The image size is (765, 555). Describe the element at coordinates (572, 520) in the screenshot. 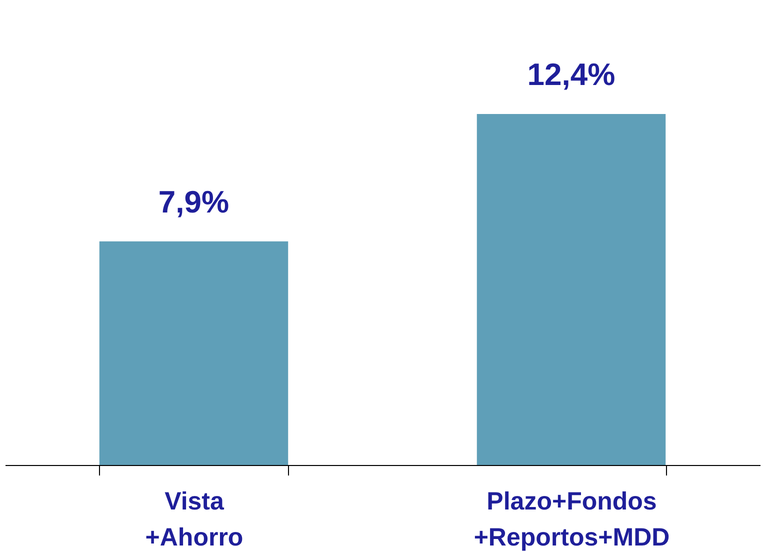

I see `x-tick-label: Plazo+Fondos +Reportos+MDD` at that location.